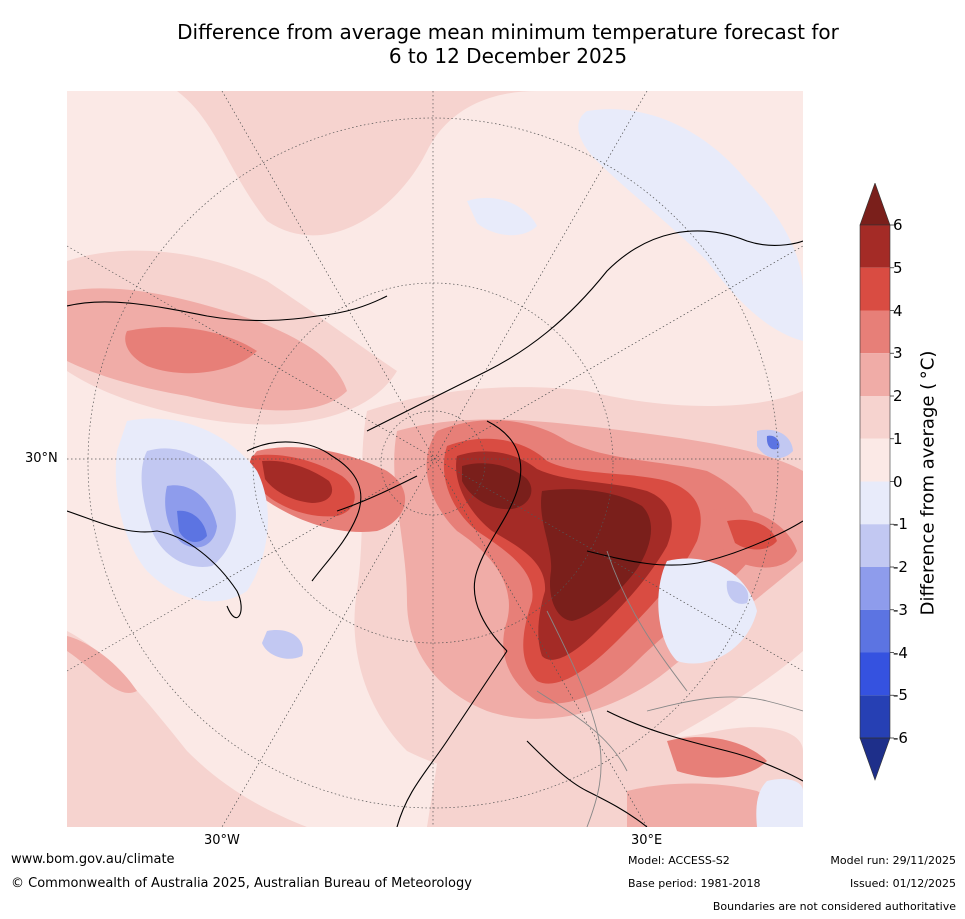 This screenshot has height=919, width=965. I want to click on colorbar-segment-below-m6, so click(875, 759).